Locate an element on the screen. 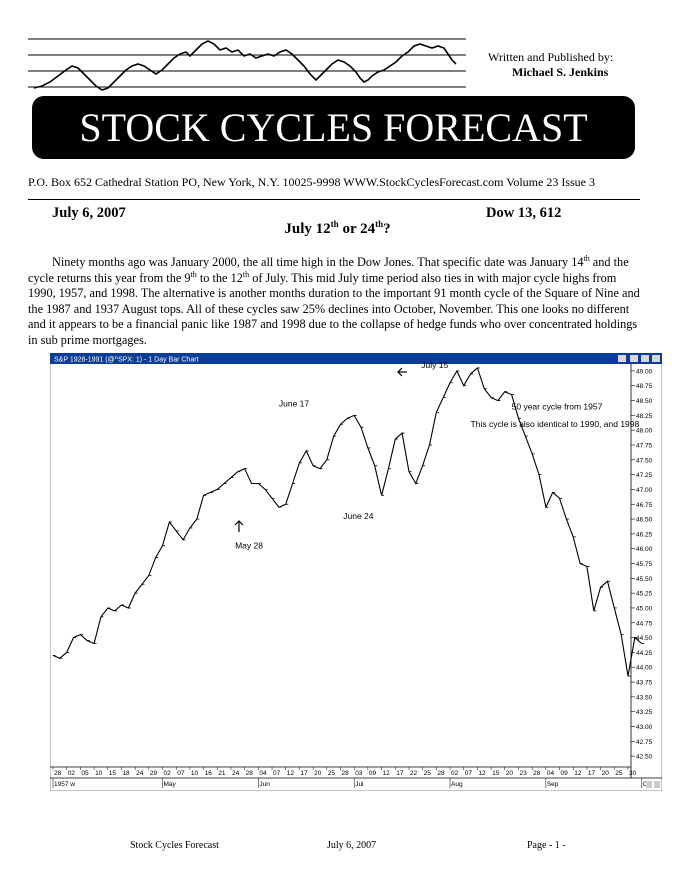 This screenshot has width=675, height=871. x-month-label: Jun is located at coordinates (264, 784).